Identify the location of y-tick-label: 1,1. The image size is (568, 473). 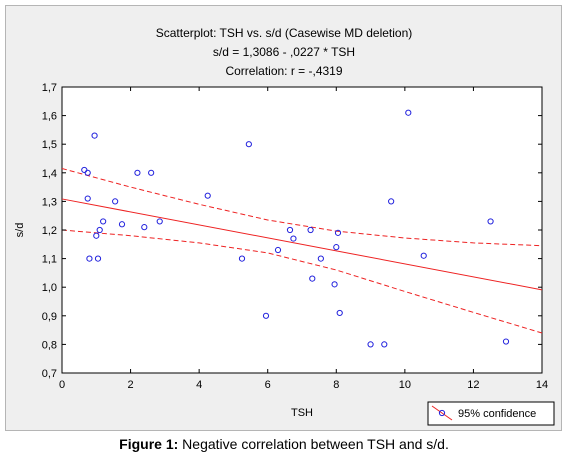
(49, 260).